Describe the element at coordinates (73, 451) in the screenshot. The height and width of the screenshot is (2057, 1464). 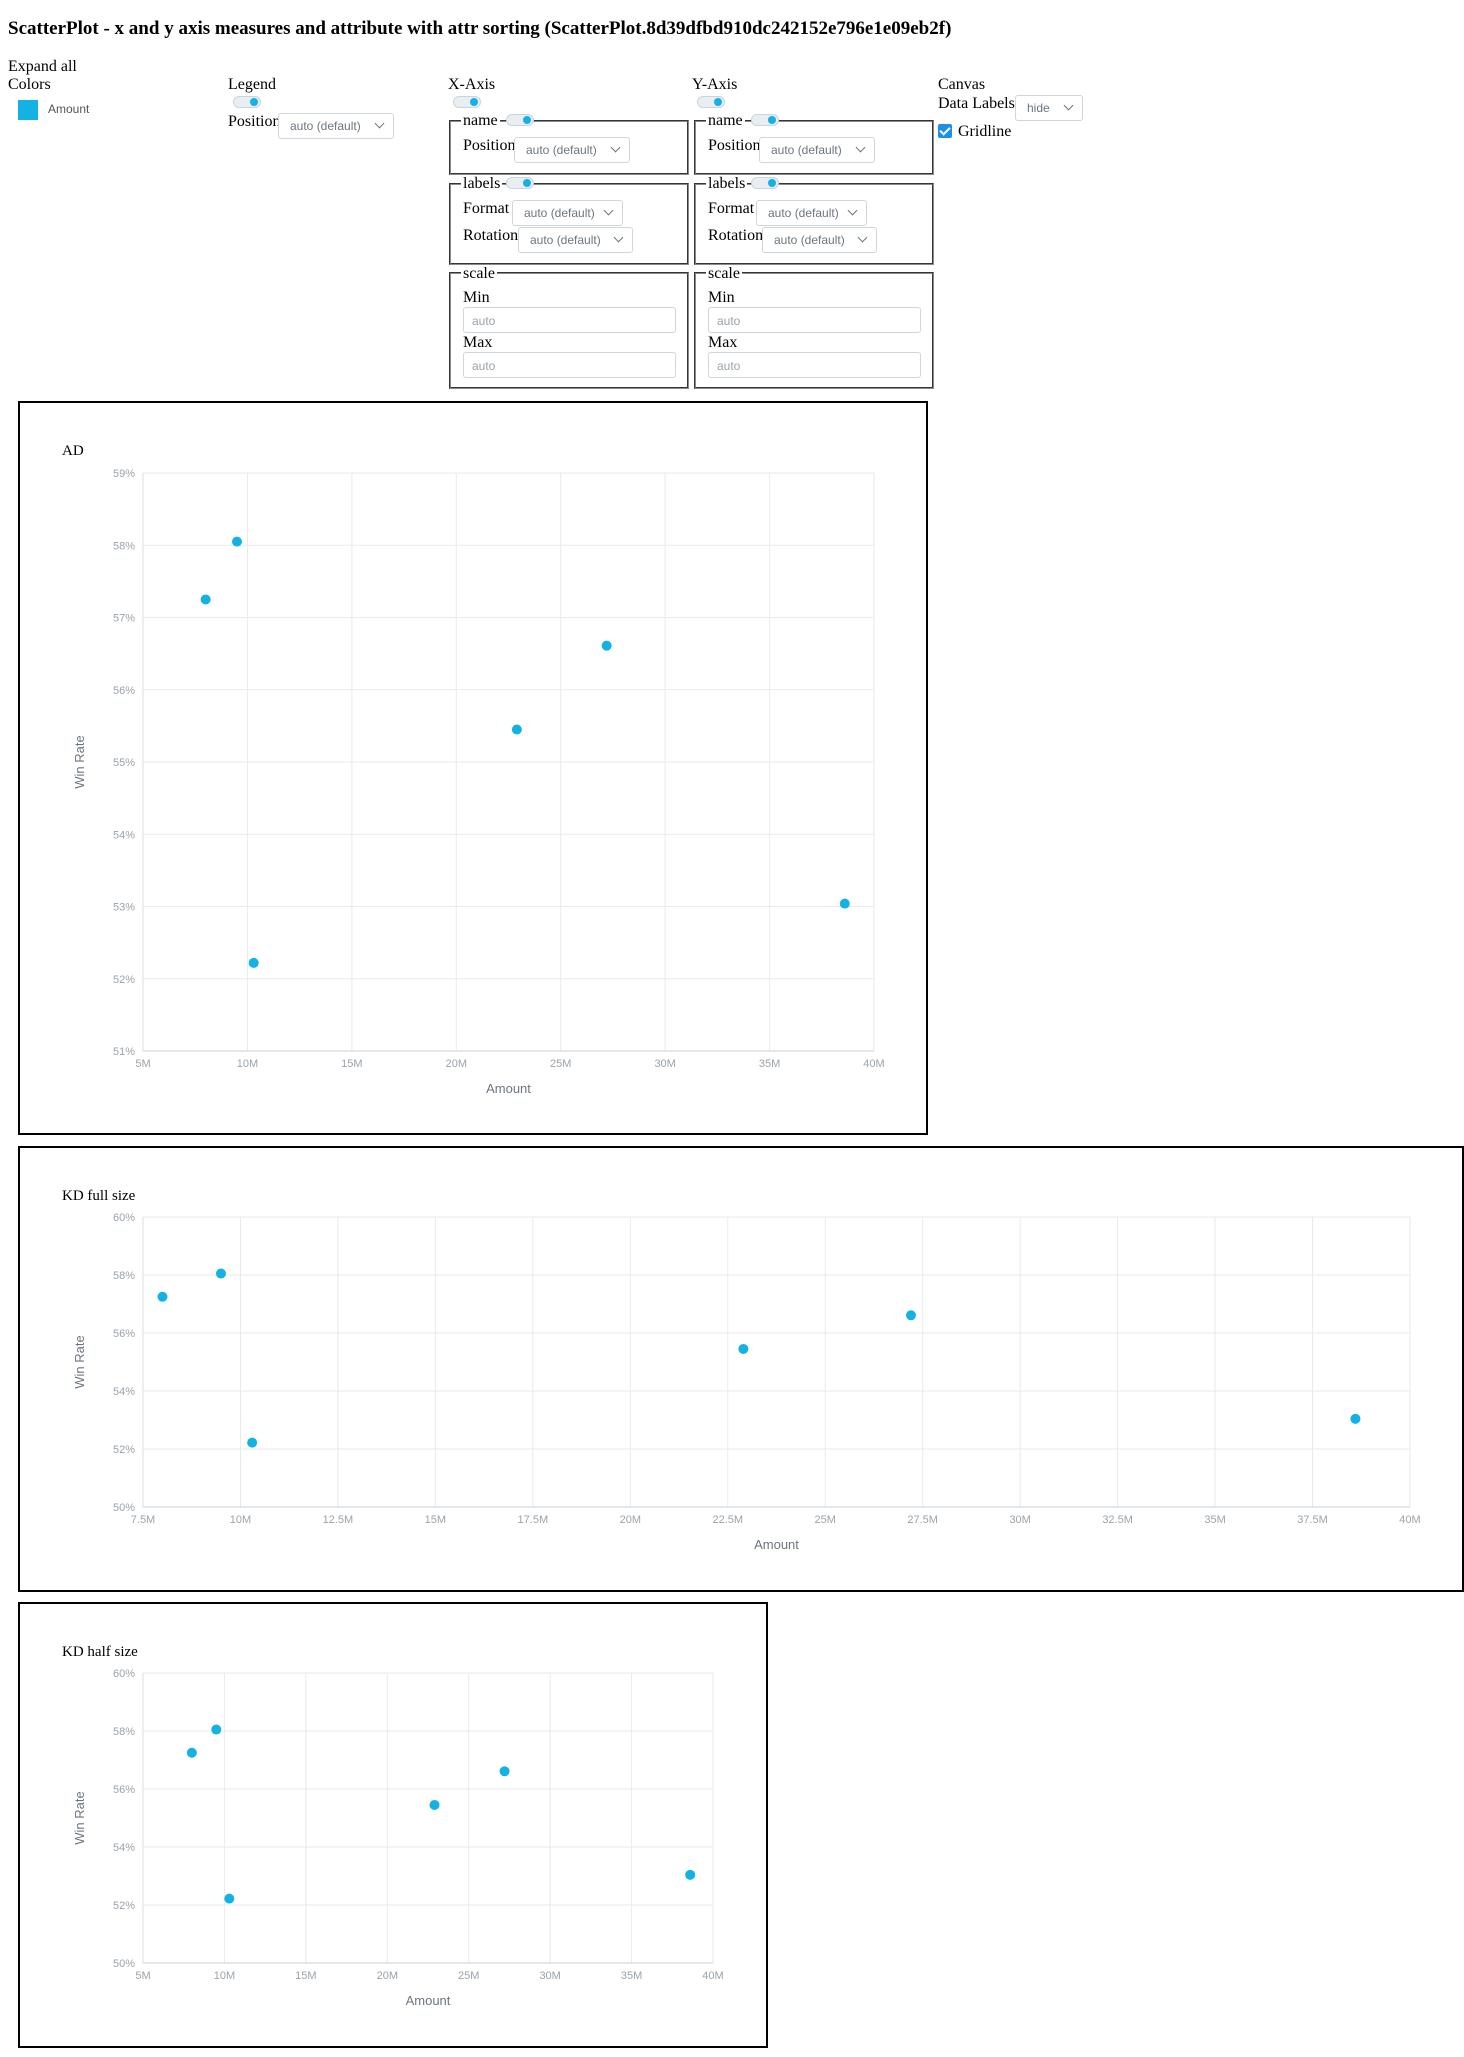
I see `chart-title: AD` at that location.